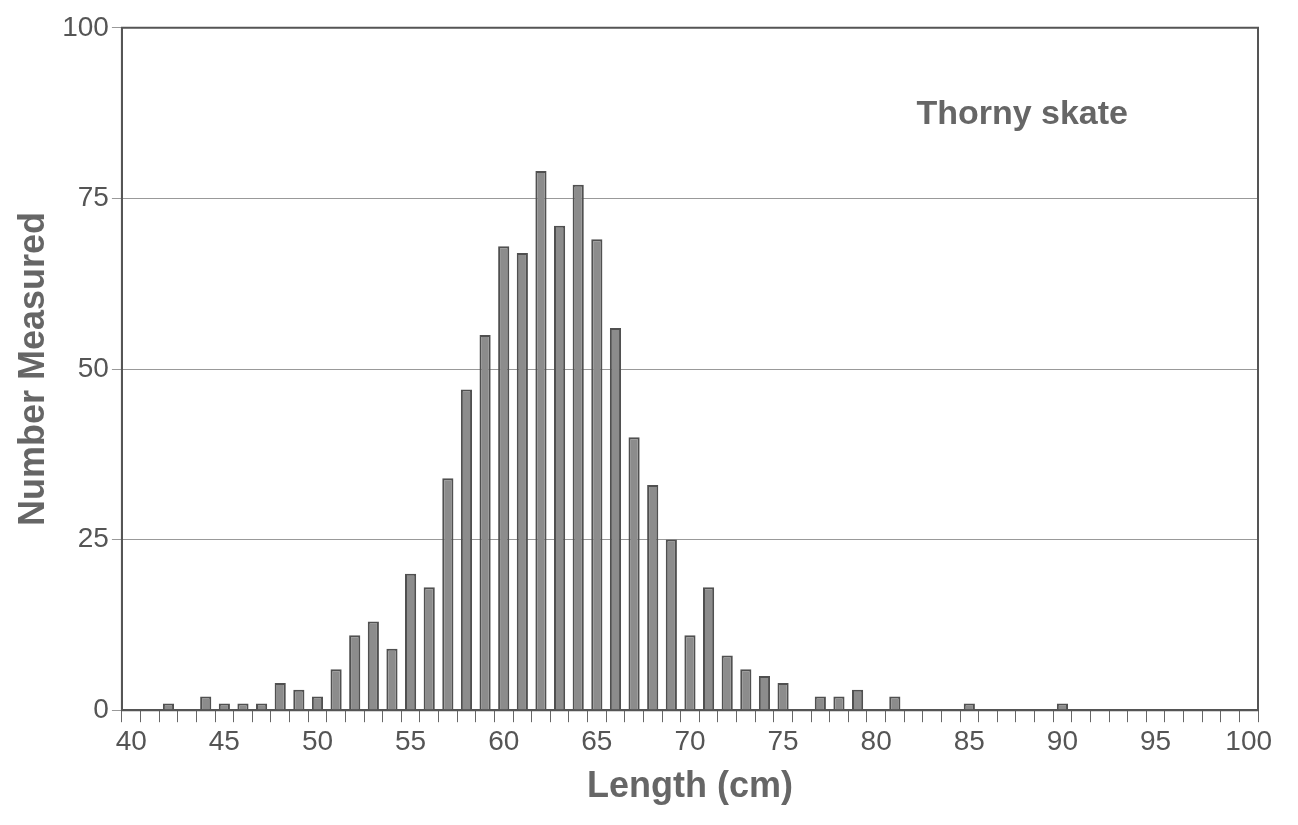 The height and width of the screenshot is (825, 1298). I want to click on y-tick-label: 0, so click(101, 708).